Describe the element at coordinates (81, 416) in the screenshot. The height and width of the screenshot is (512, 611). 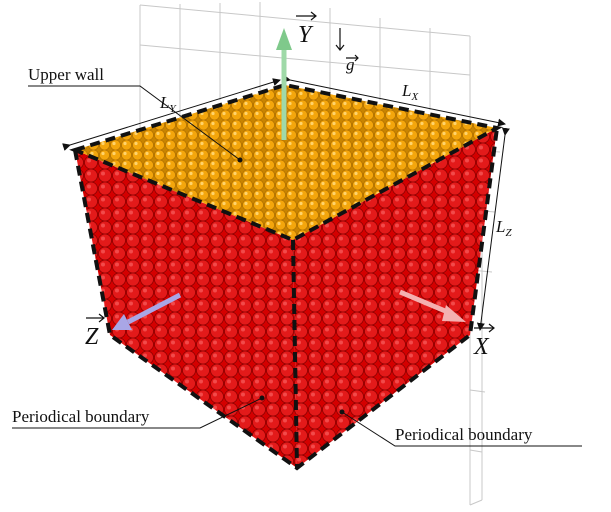
I see `periodical-boundary-left-label: Periodical boundary` at that location.